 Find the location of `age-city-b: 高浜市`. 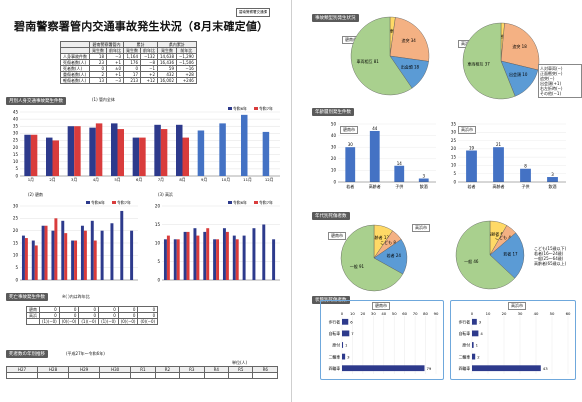

age-city-b: 高浜市 is located at coordinates (467, 130).